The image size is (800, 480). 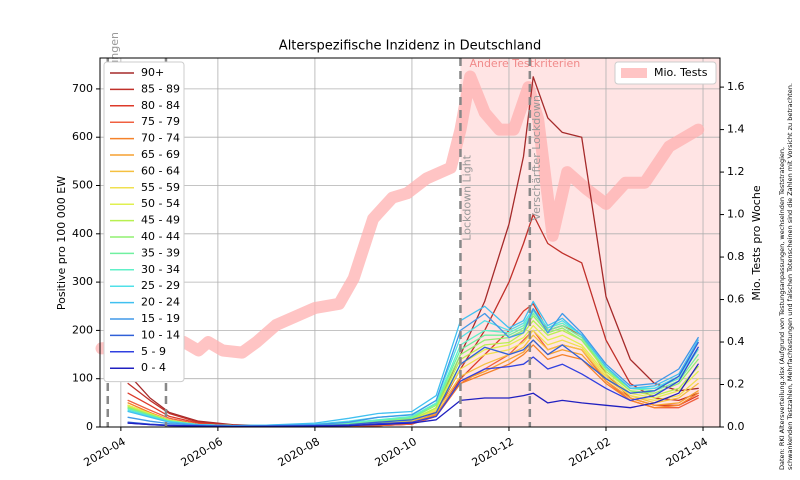 I want to click on legend-label: 20 - 24, so click(x=160, y=302).